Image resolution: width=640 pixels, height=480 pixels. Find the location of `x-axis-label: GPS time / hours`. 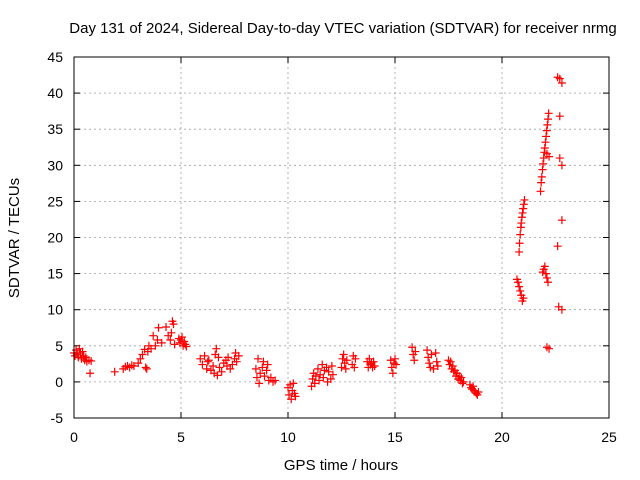

x-axis-label: GPS time / hours is located at coordinates (341, 465).